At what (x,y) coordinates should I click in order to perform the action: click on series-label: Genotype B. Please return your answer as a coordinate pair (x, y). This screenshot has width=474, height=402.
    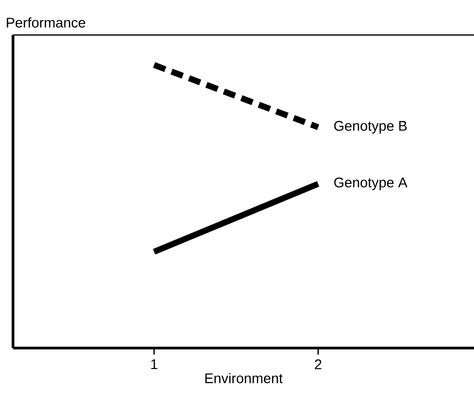
    Looking at the image, I should click on (370, 127).